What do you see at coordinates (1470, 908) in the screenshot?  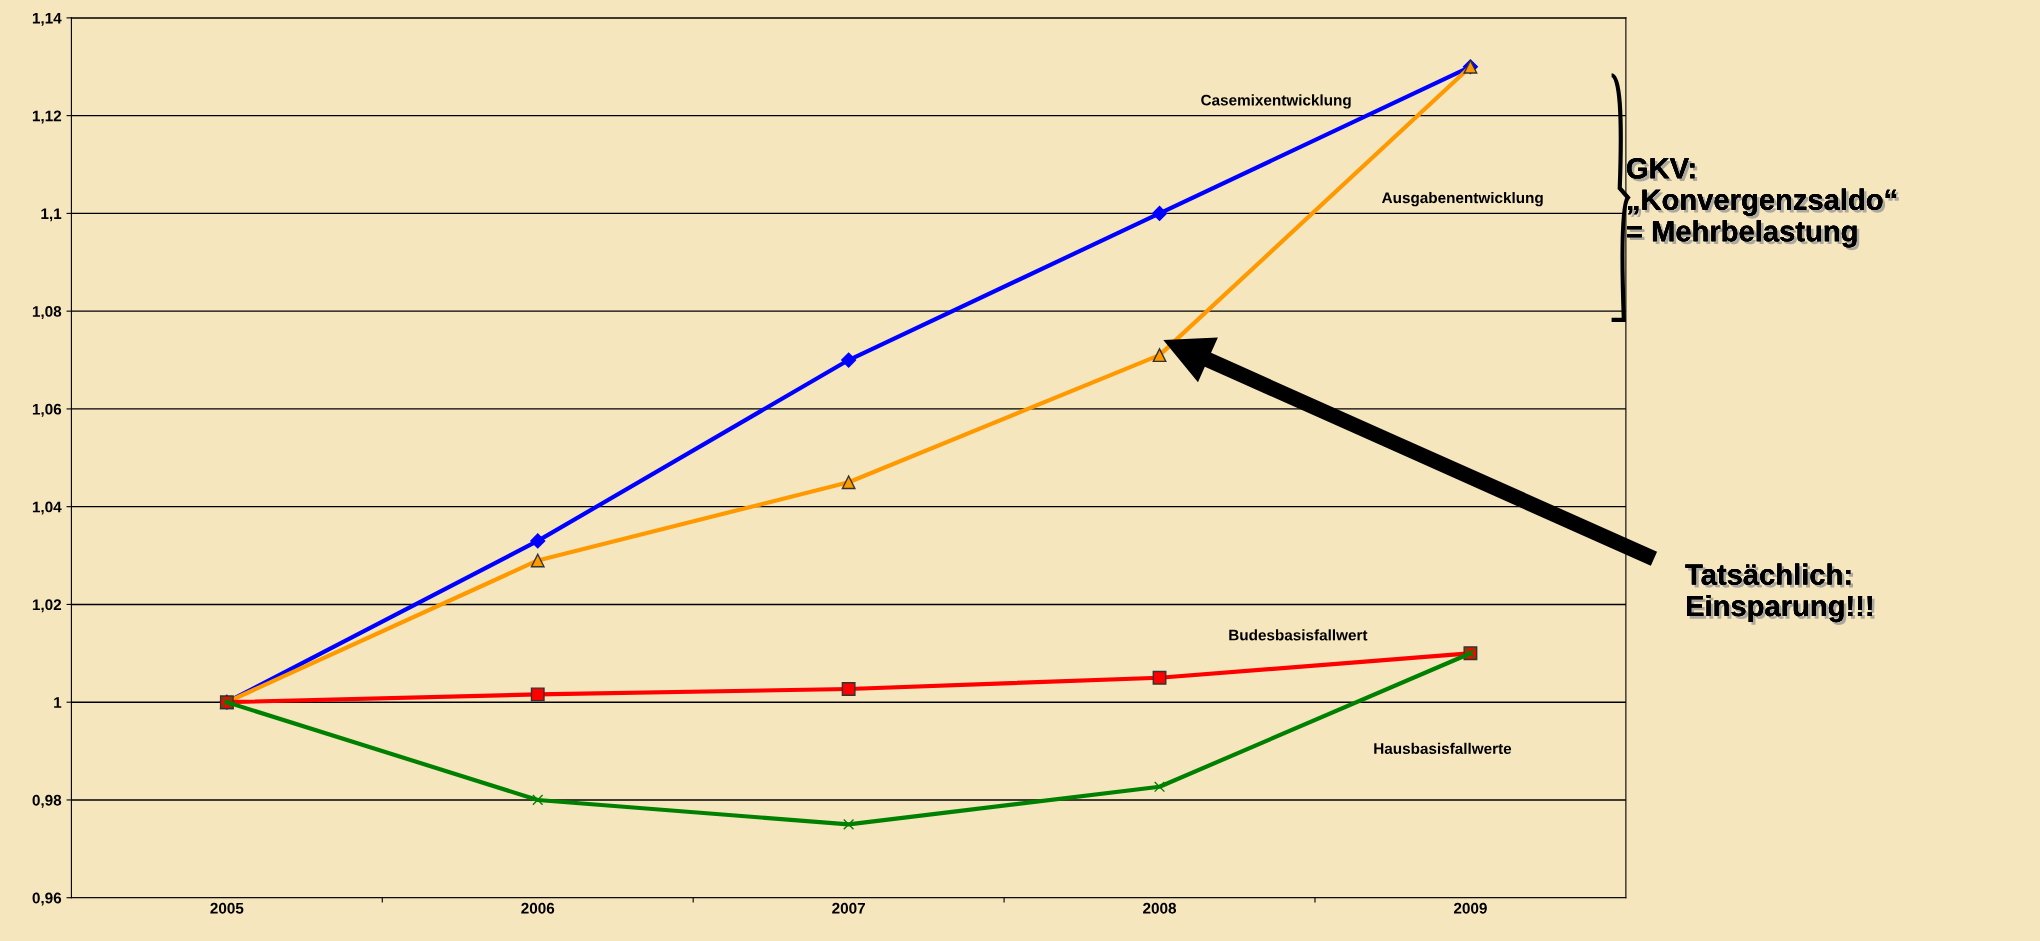 I see `x-tick-label: 2009` at bounding box center [1470, 908].